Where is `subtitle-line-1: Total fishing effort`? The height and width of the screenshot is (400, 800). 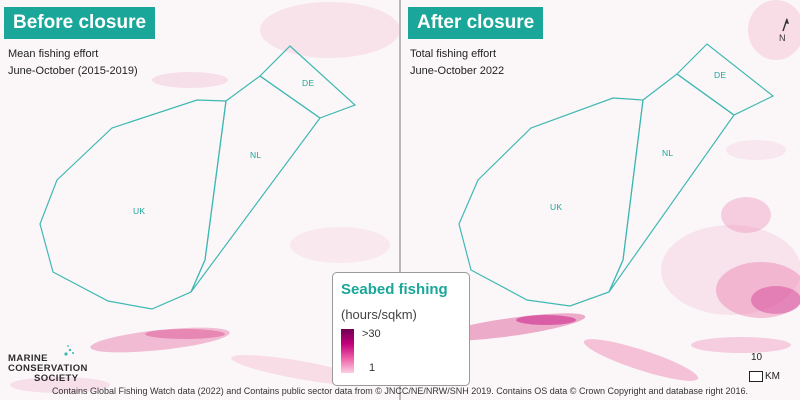
subtitle-line-1: Total fishing effort is located at coordinates (453, 54).